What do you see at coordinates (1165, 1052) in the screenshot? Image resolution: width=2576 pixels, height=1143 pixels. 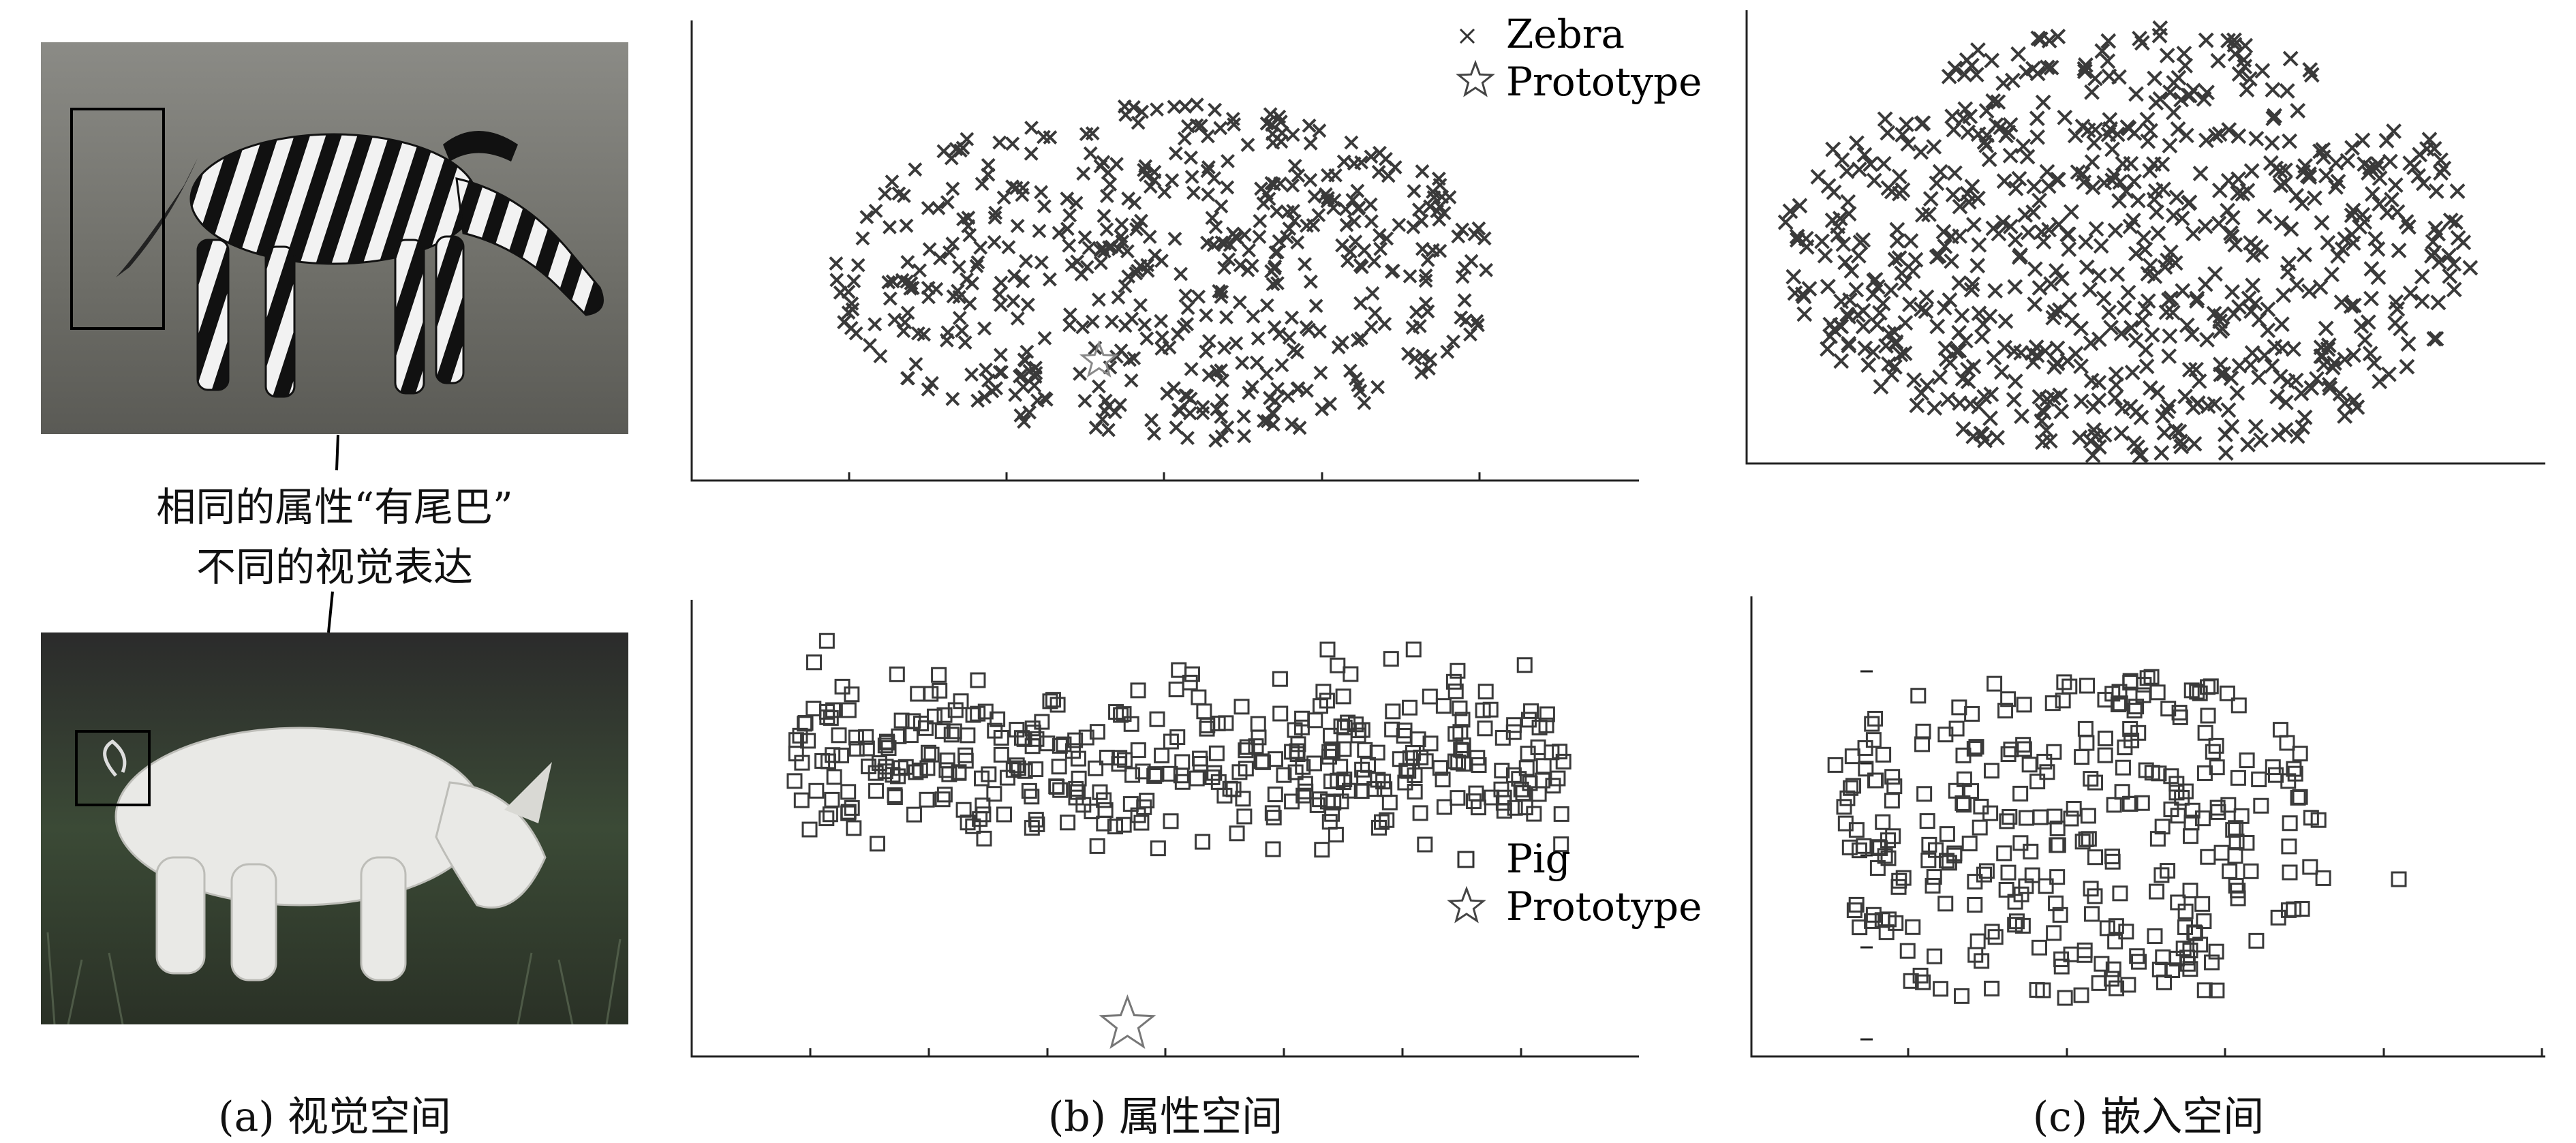 I see `attr-pig-ticks` at bounding box center [1165, 1052].